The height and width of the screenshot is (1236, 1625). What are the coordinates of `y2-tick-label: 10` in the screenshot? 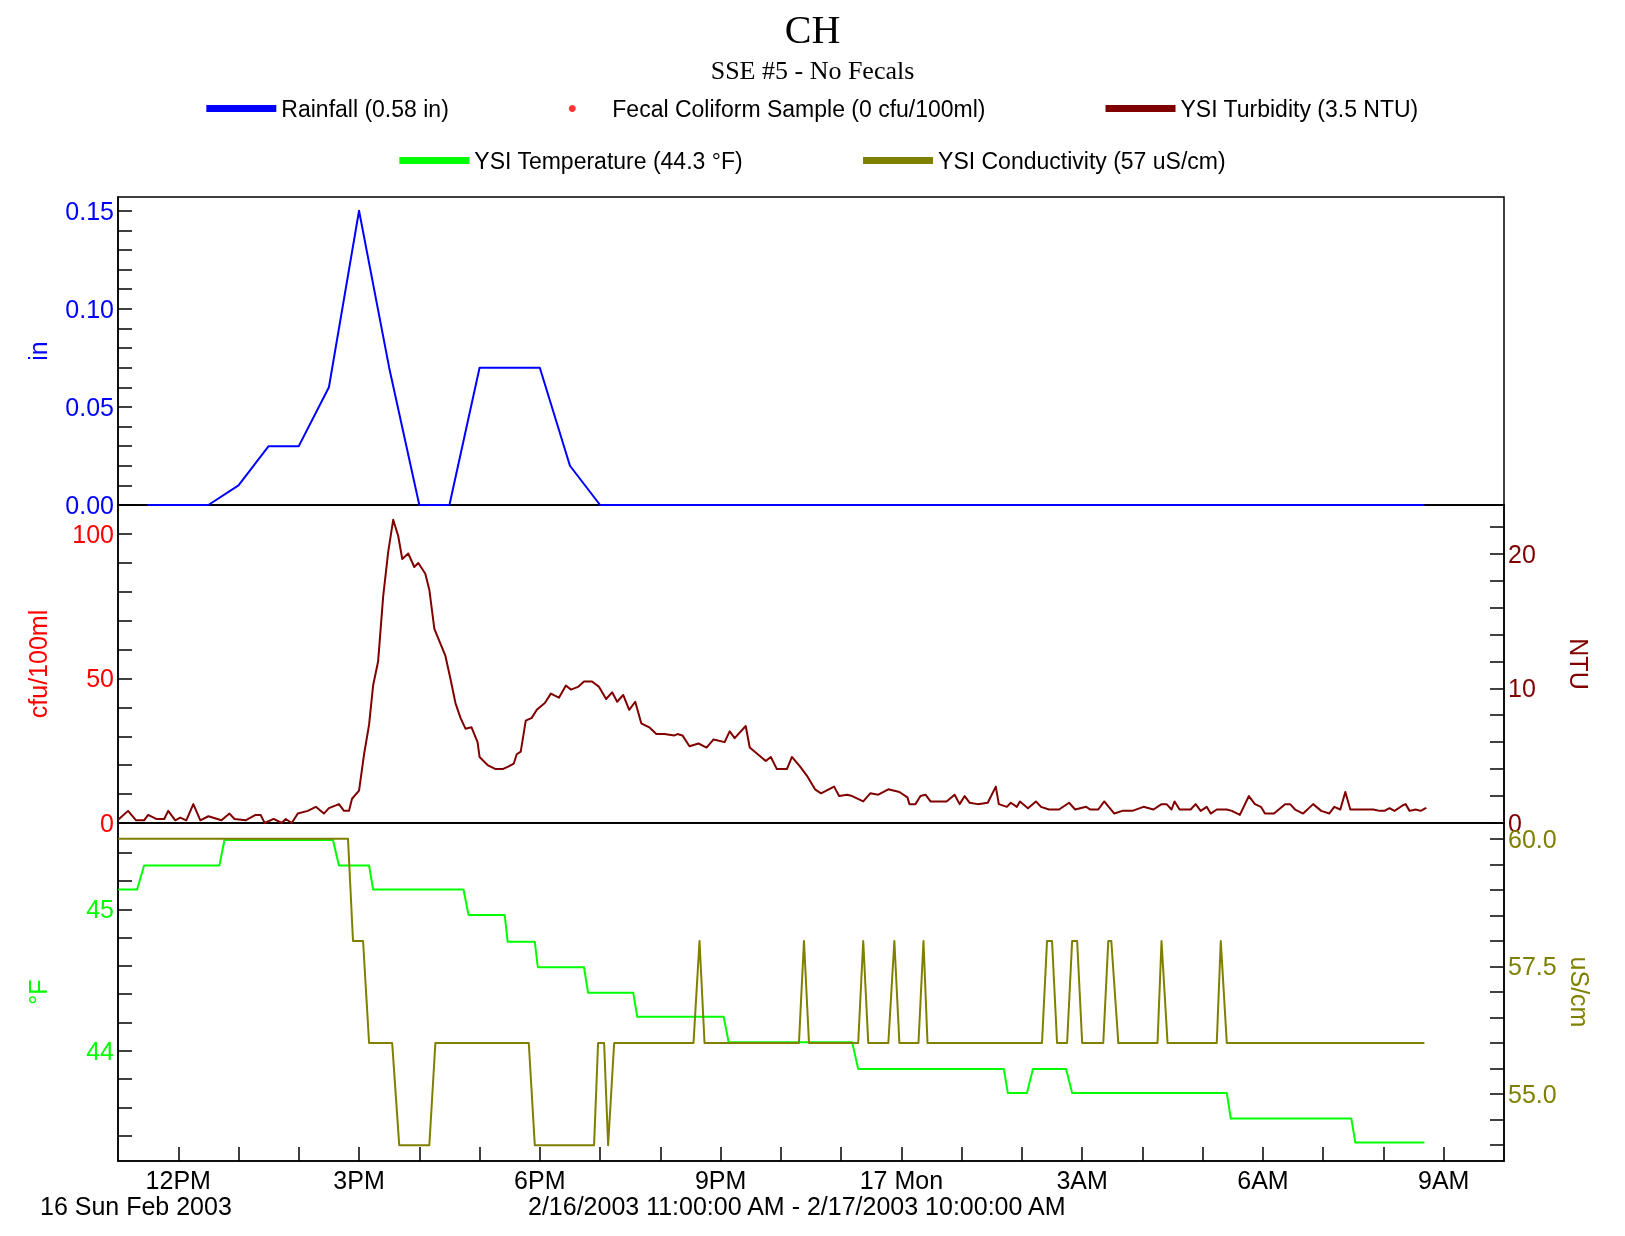 It's located at (1522, 688).